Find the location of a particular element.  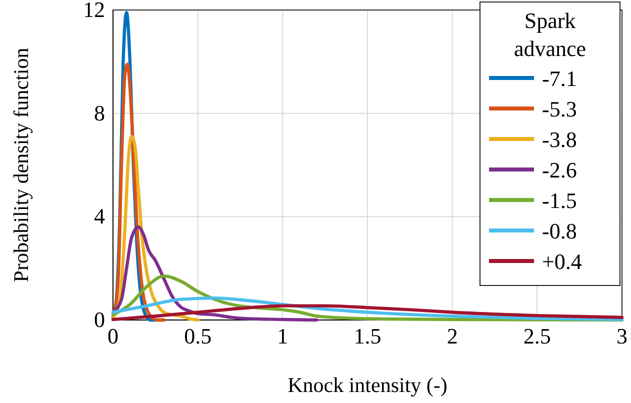

x-tick-label: 1.5 is located at coordinates (368, 336).